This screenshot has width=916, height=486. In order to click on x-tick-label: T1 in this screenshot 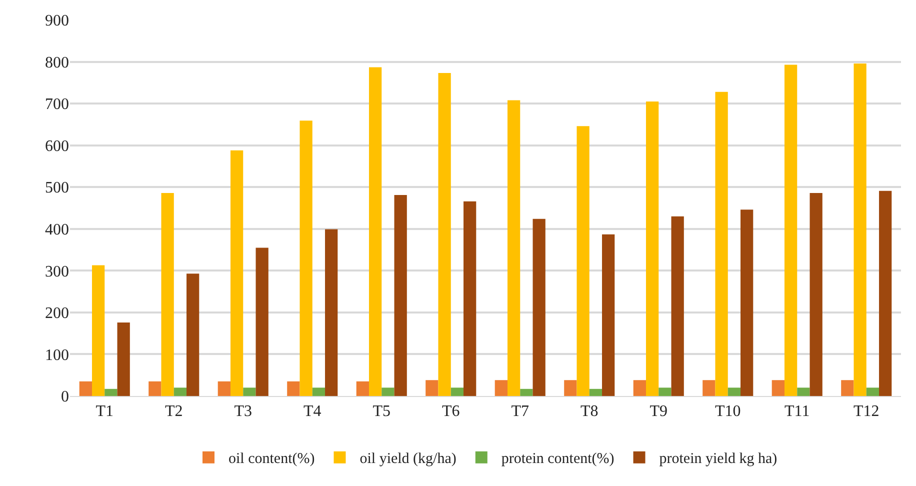, I will do `click(105, 411)`.